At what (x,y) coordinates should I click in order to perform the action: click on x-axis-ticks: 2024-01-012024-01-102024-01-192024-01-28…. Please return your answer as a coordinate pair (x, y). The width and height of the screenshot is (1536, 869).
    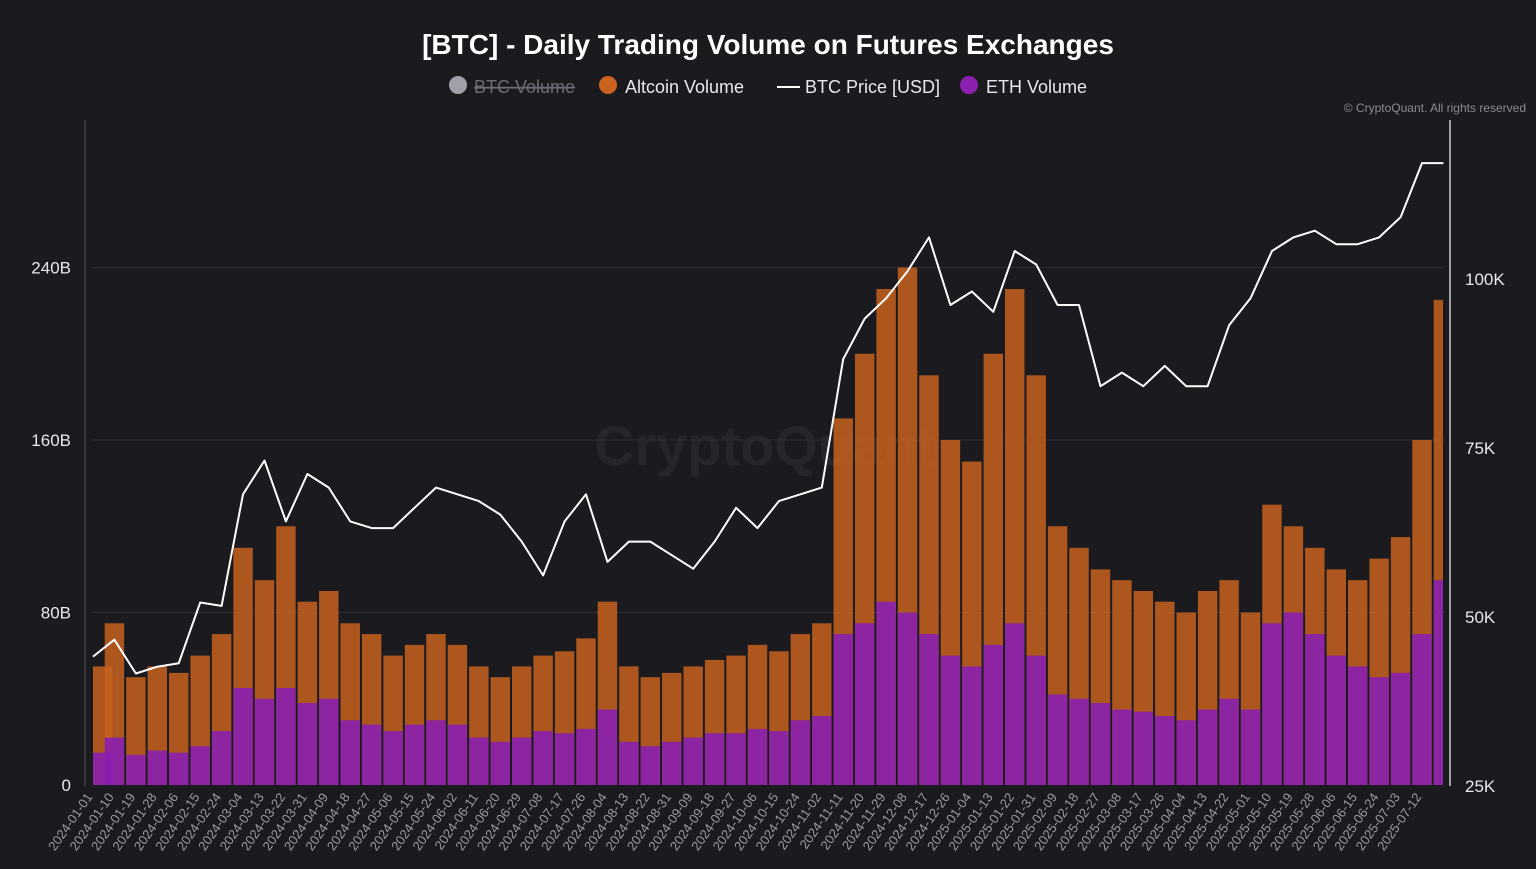
    Looking at the image, I should click on (734, 821).